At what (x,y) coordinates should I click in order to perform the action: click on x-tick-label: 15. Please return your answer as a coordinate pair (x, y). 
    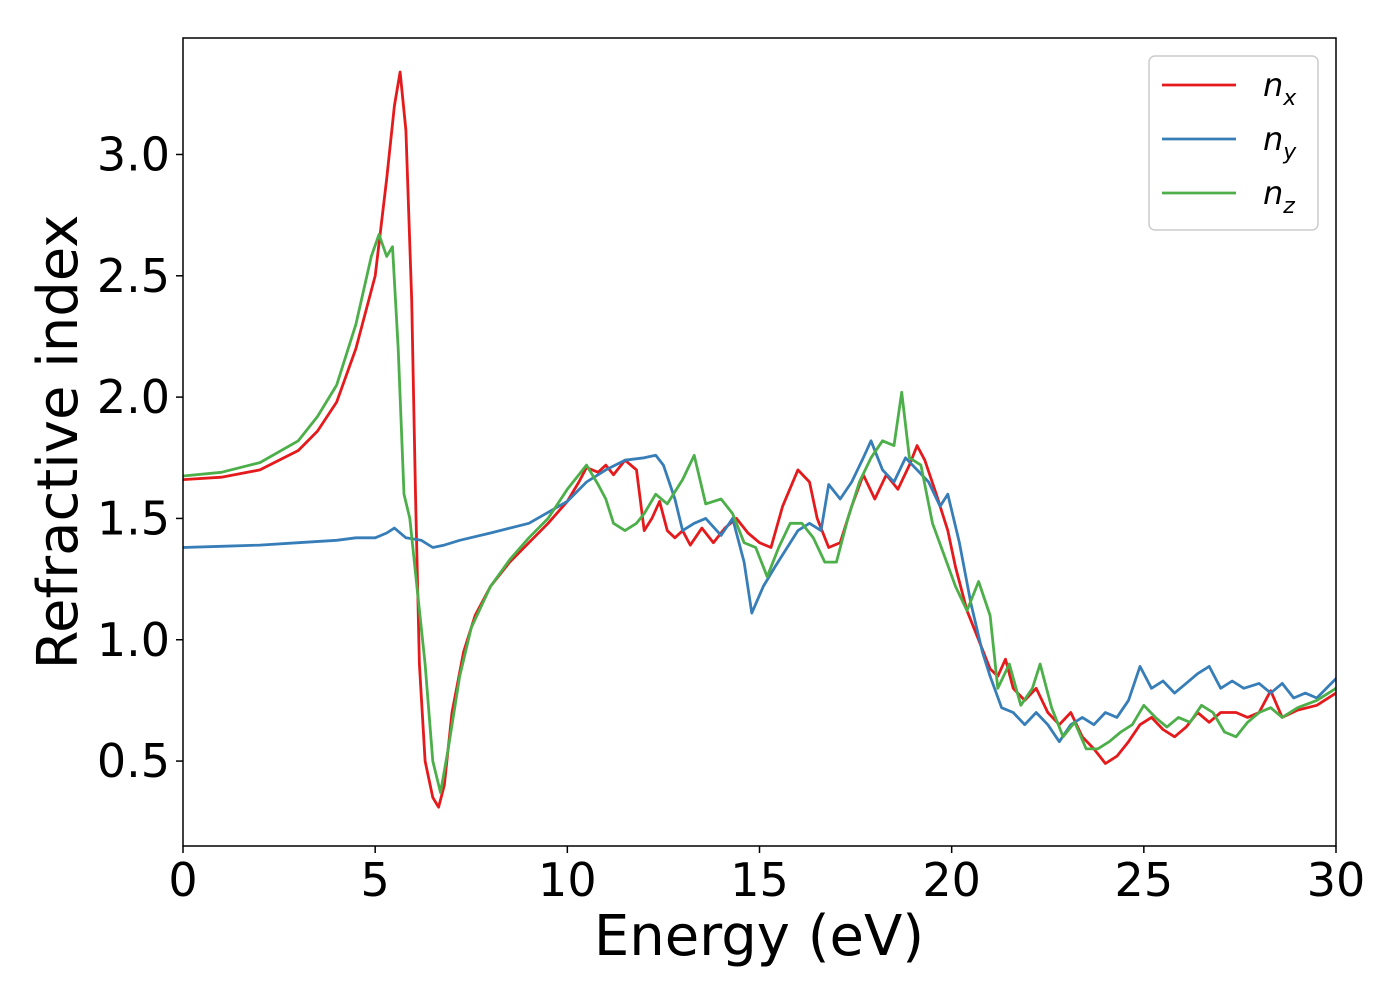
    Looking at the image, I should click on (759, 880).